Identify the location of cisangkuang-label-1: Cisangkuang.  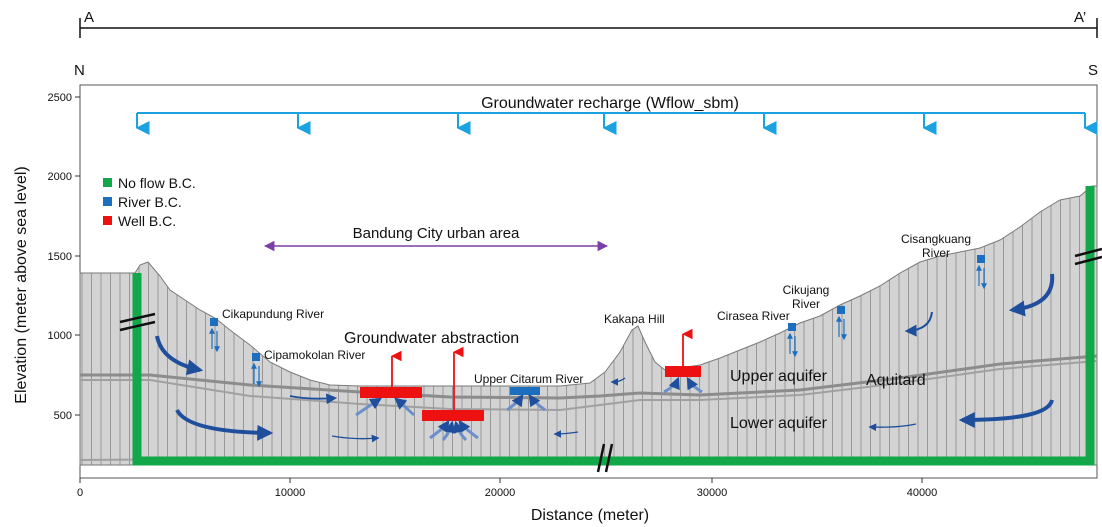
(936, 239).